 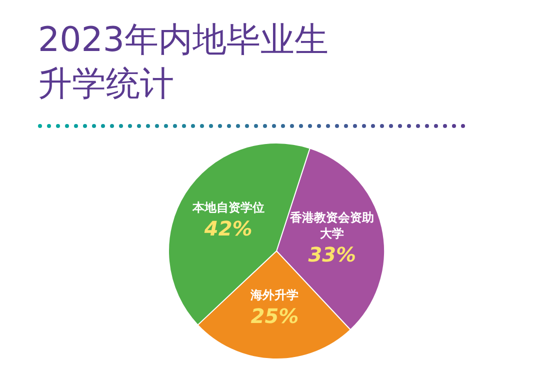 I want to click on slice-label: 海外升学, so click(x=274, y=295).